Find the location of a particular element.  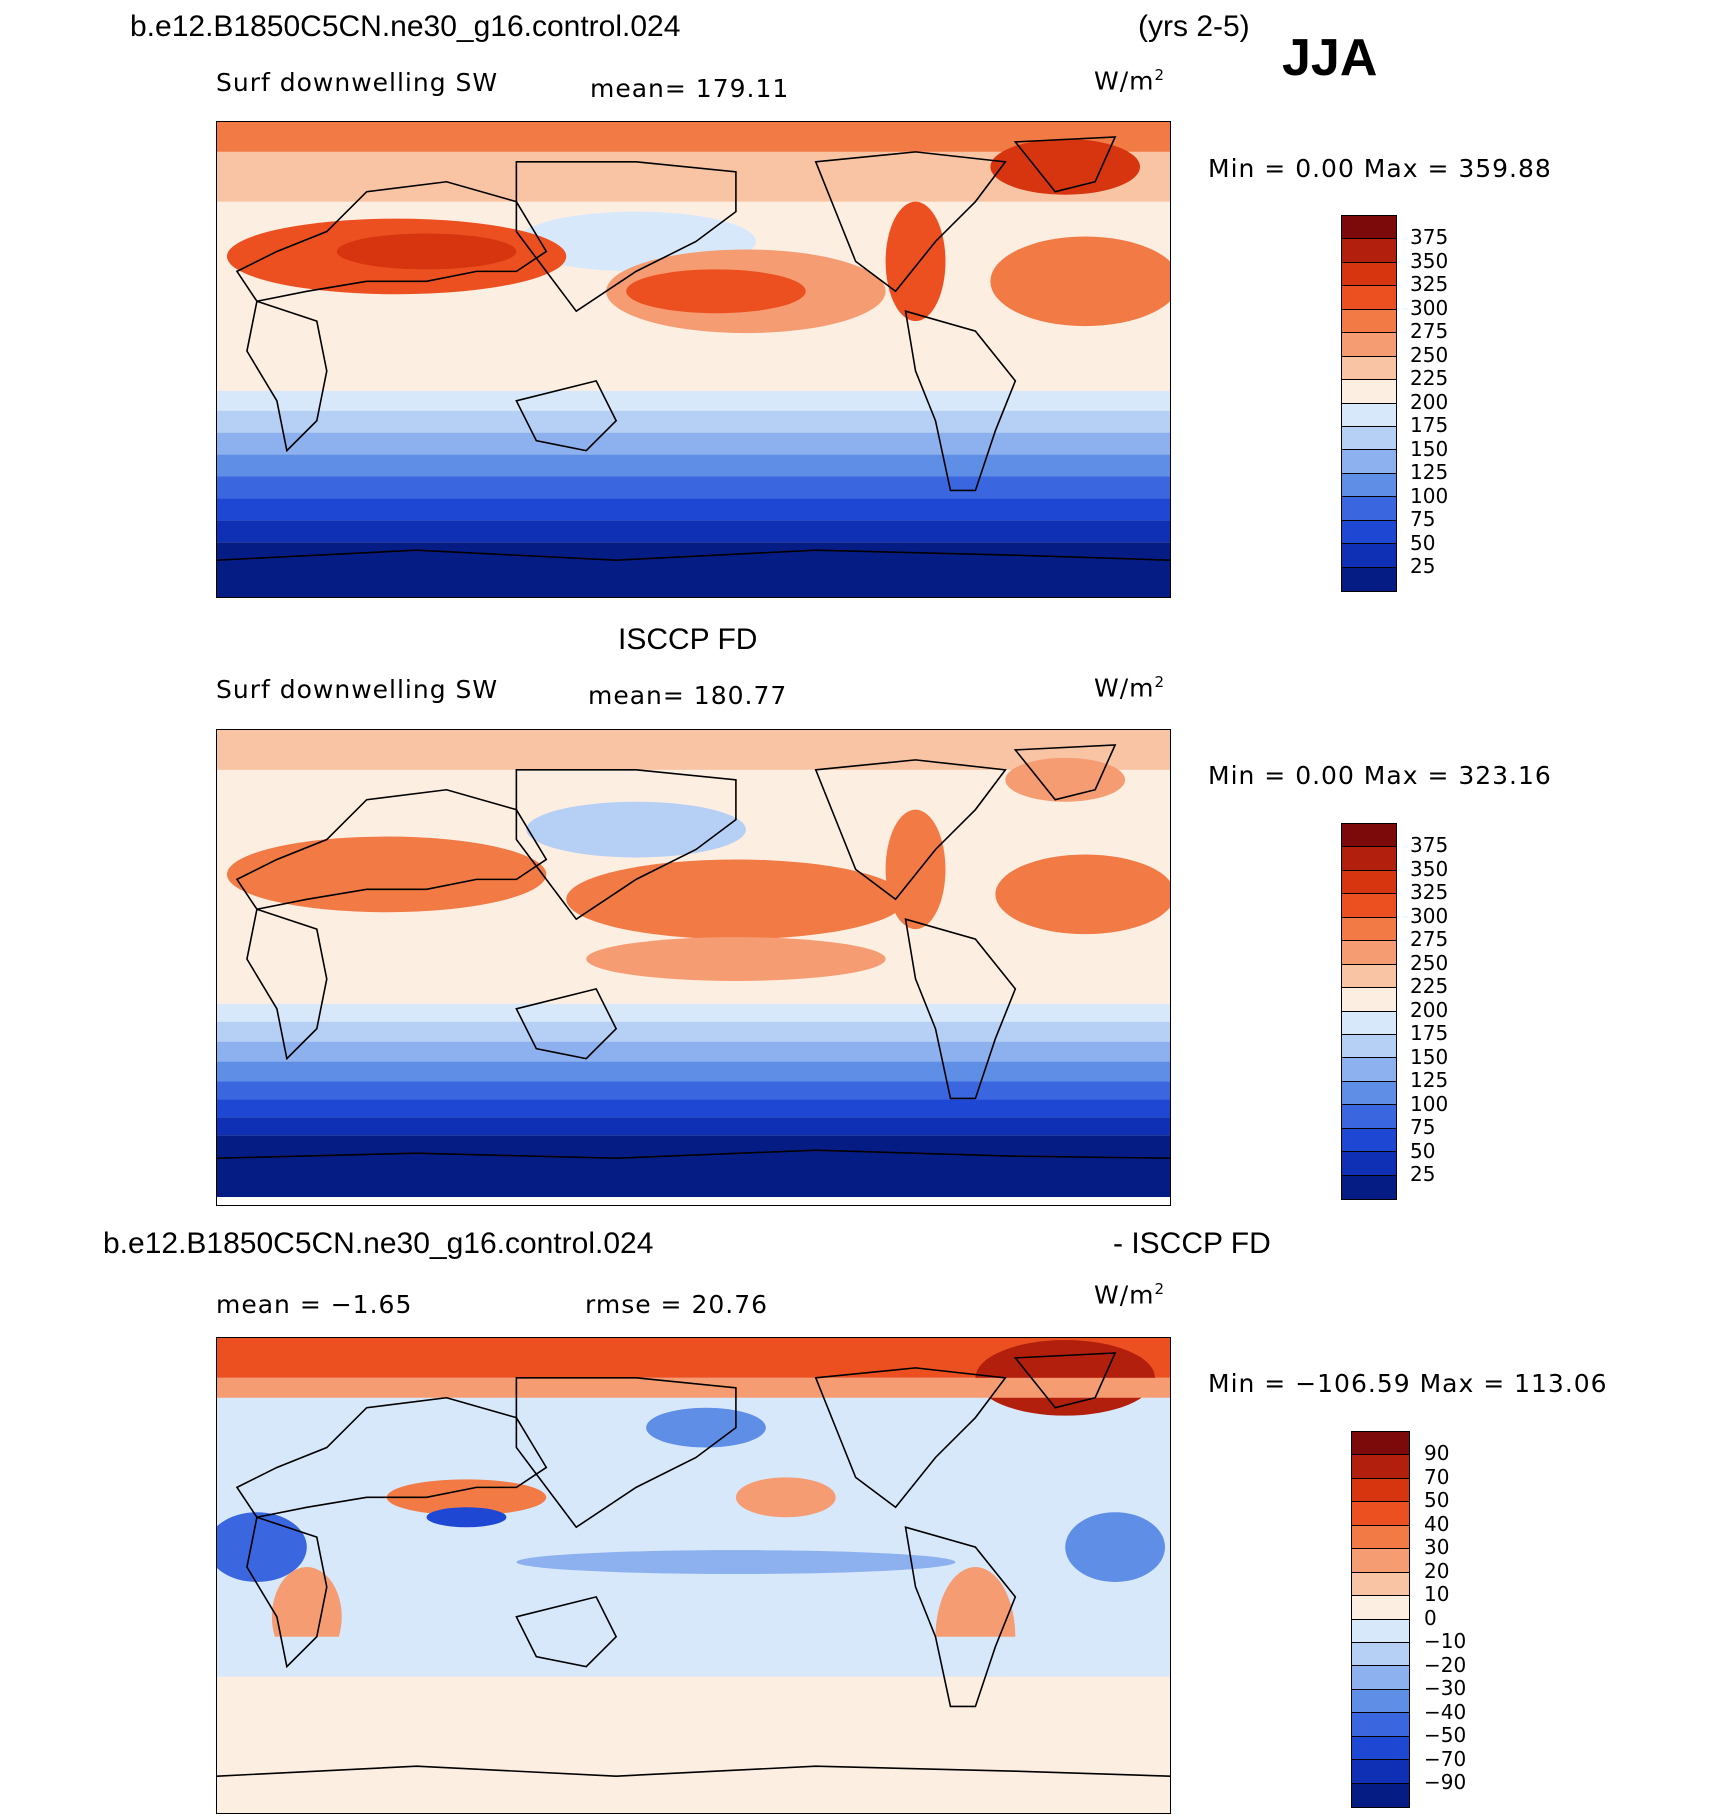

colorbar-label: 90 is located at coordinates (1437, 1453).